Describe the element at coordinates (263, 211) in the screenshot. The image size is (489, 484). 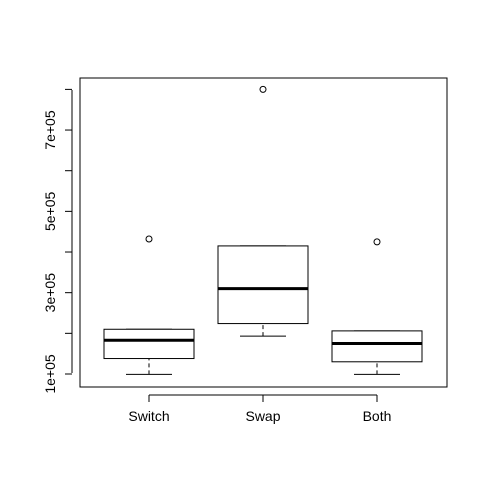
I see `box-swap` at that location.